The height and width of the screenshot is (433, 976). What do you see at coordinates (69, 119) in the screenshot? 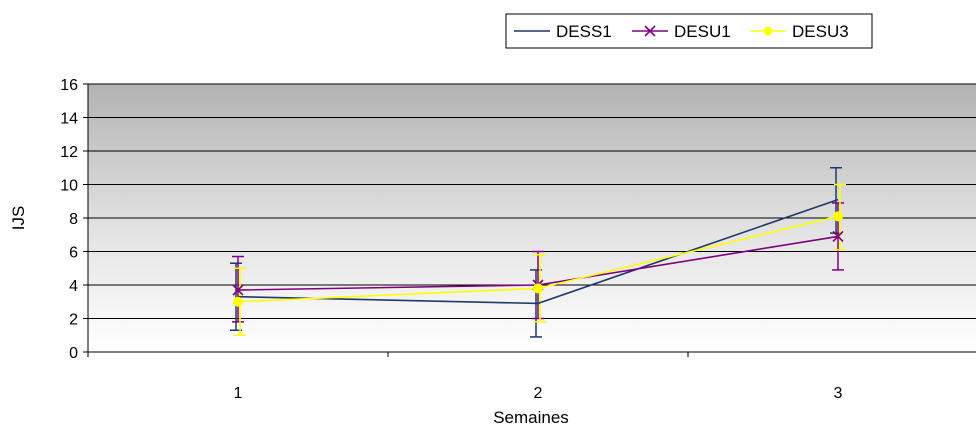
I see `y-tick-label: 14` at bounding box center [69, 119].